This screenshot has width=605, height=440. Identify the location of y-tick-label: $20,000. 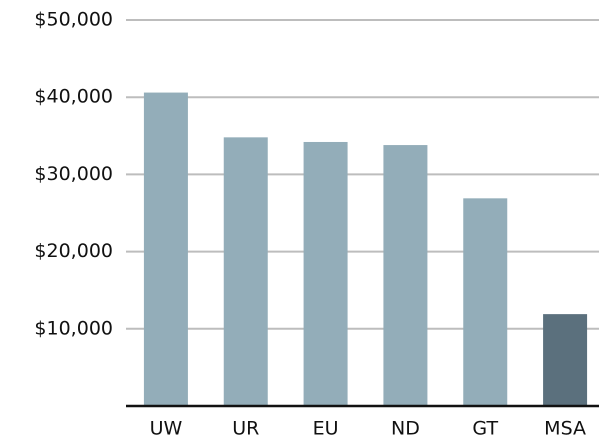
(73, 251).